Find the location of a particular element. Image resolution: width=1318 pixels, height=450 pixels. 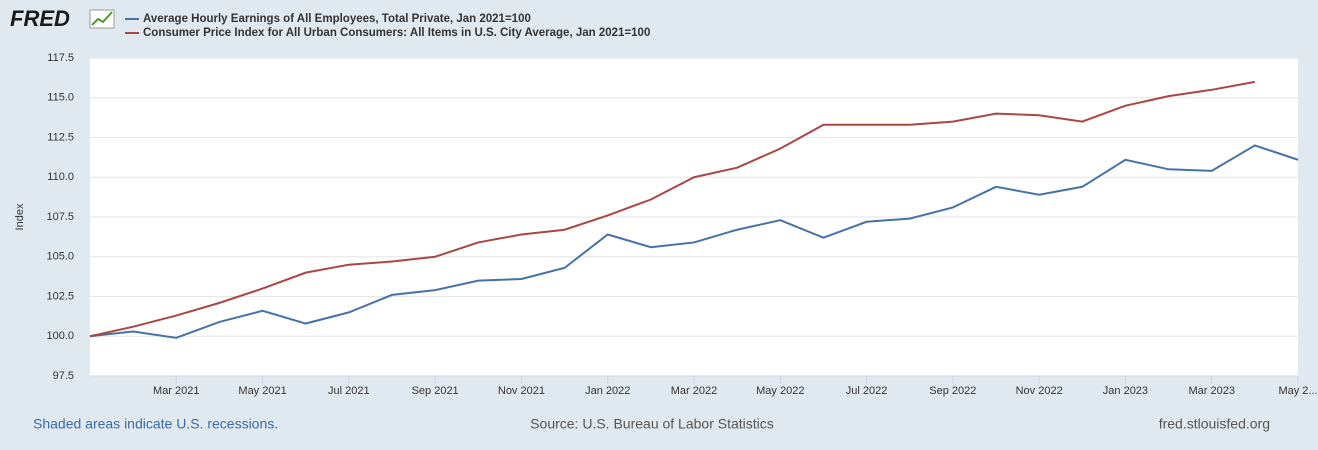

source: Source: U.S. Bureau of Labor Statistics is located at coordinates (652, 424).